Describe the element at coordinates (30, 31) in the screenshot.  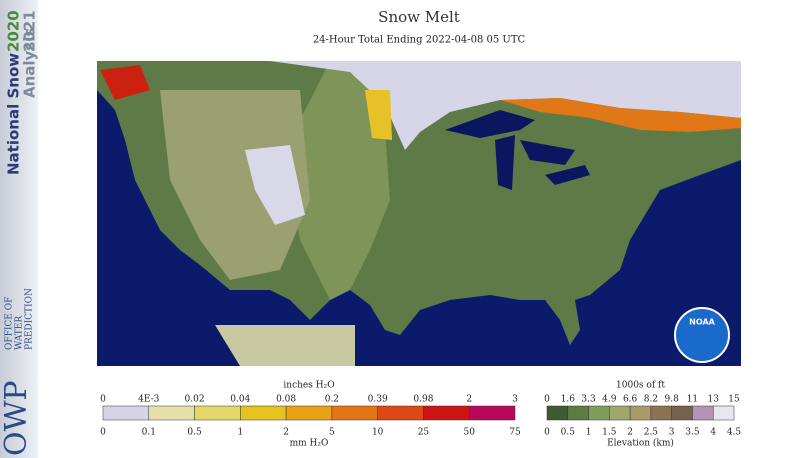
I see `sidebar-year2: 2021` at that location.